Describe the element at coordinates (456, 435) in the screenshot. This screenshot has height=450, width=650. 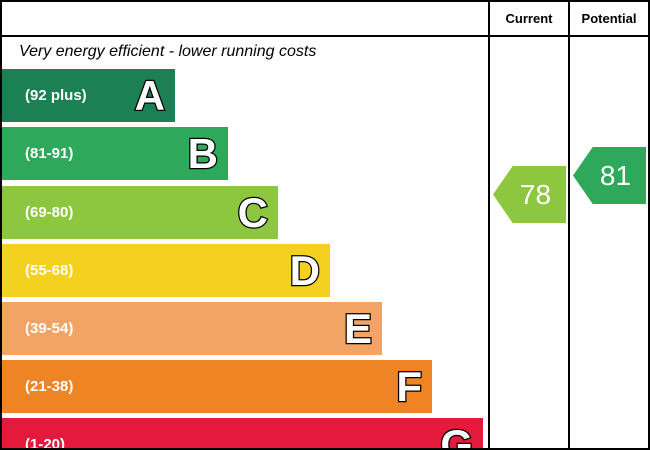
I see `band-g-letter: G` at that location.